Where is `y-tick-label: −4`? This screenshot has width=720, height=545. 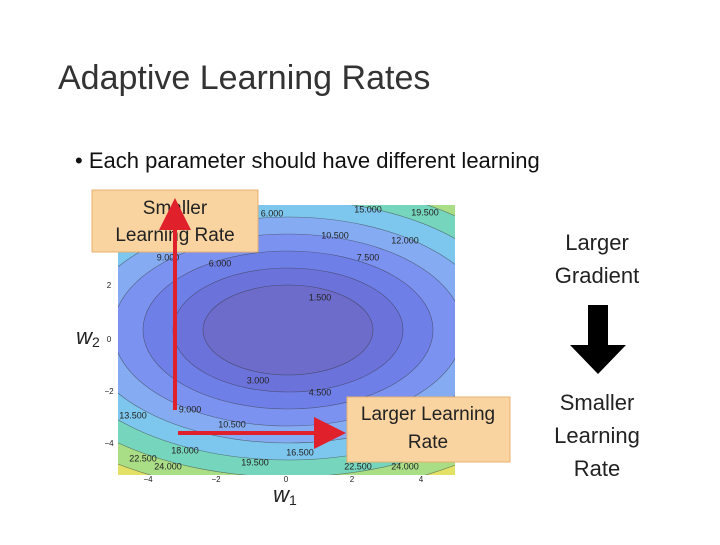
y-tick-label: −4 is located at coordinates (109, 443).